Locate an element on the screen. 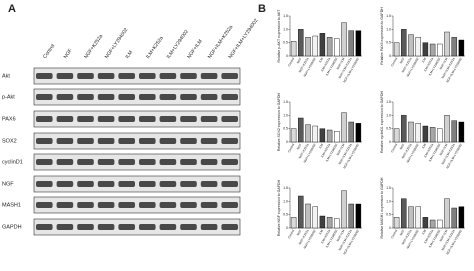  lane-label: NGF+ILM is located at coordinates (194, 49).